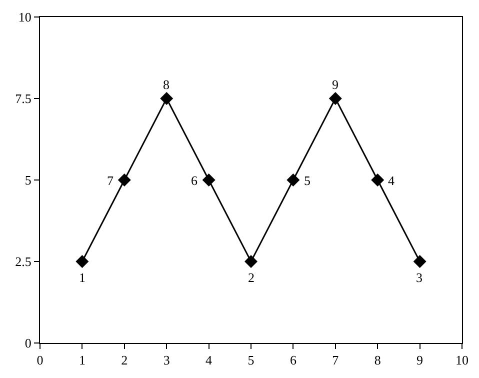 The image size is (479, 378). Describe the element at coordinates (166, 360) in the screenshot. I see `x-tick-label: 3` at that location.